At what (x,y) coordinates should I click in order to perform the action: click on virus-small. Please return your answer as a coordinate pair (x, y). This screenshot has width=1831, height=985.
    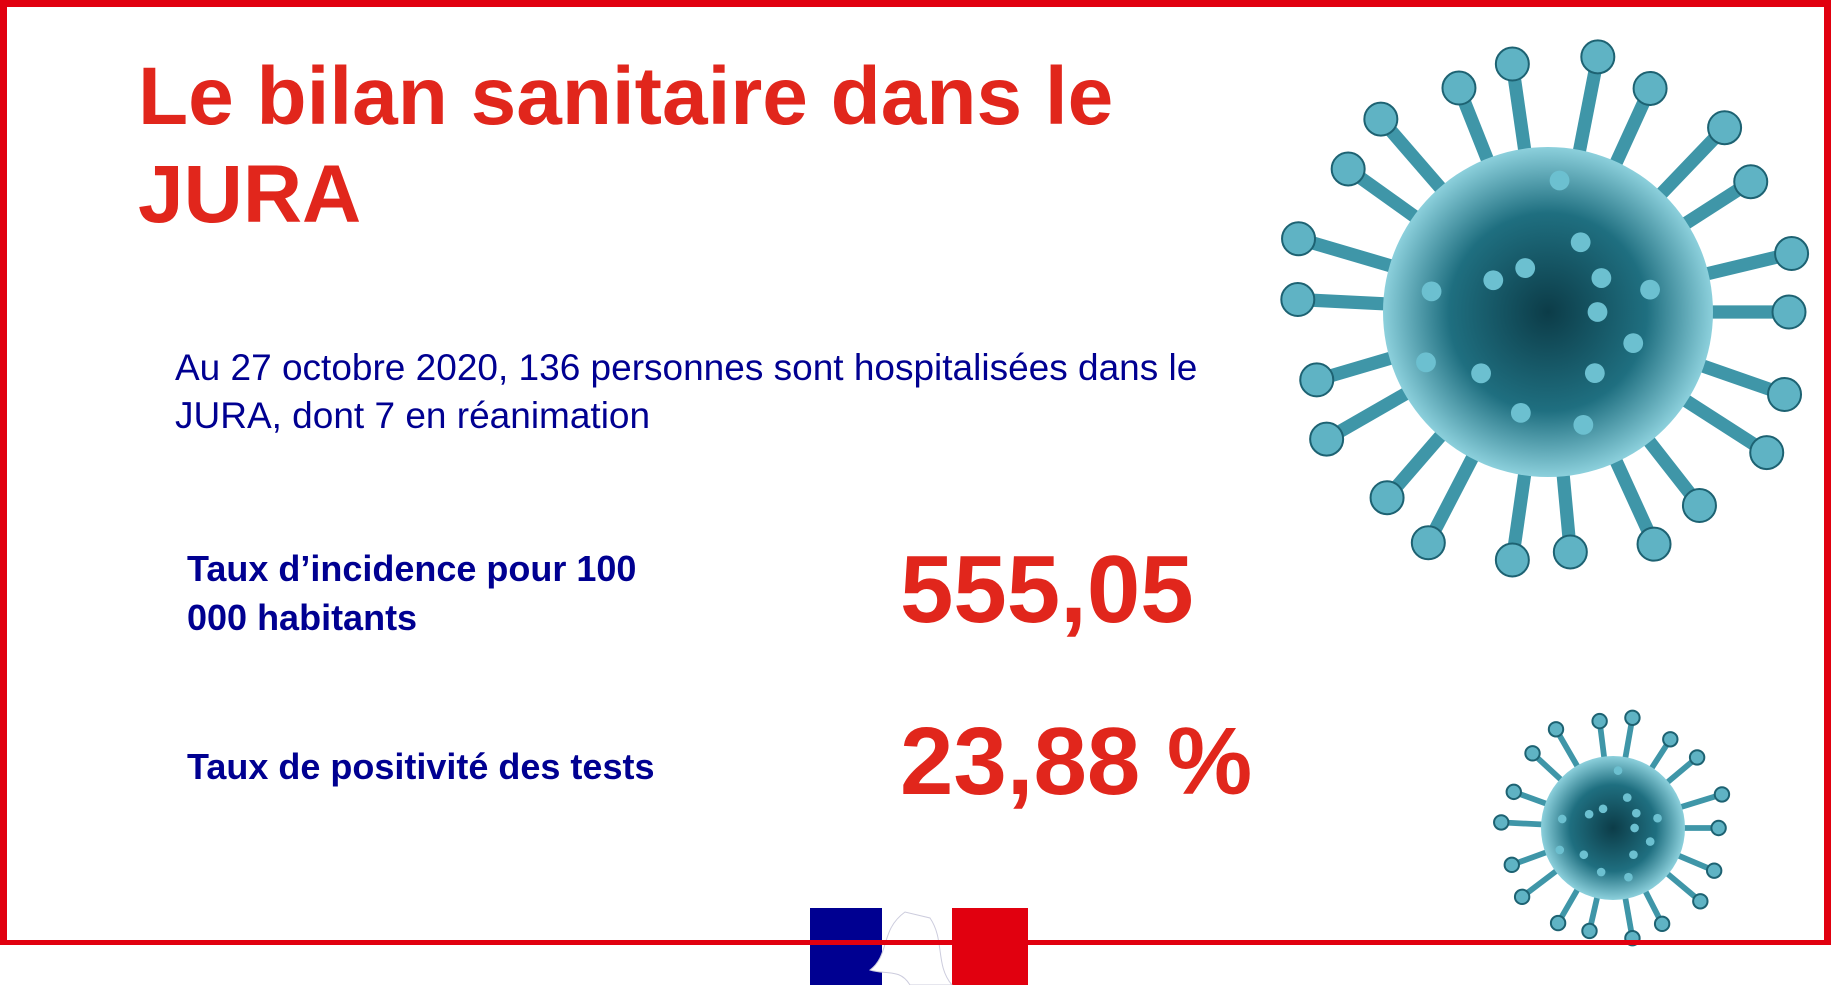
    Looking at the image, I should click on (1612, 828).